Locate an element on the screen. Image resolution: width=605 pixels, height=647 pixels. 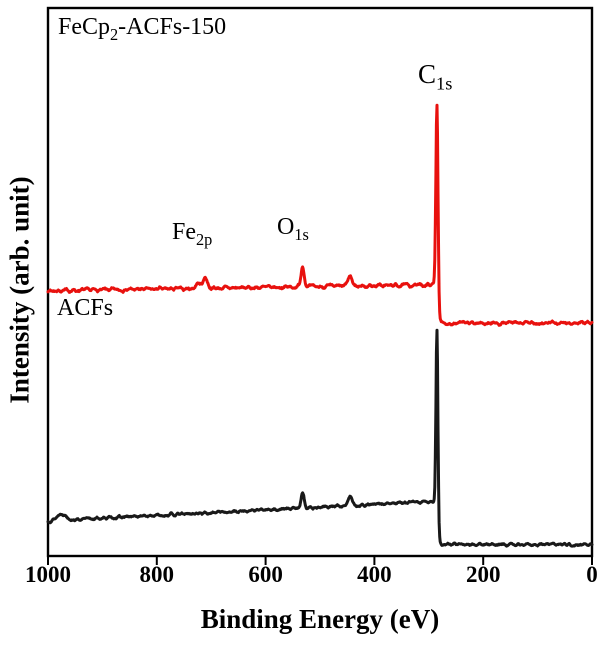
annotation-sample-title-pre: FeCp is located at coordinates (84, 27).